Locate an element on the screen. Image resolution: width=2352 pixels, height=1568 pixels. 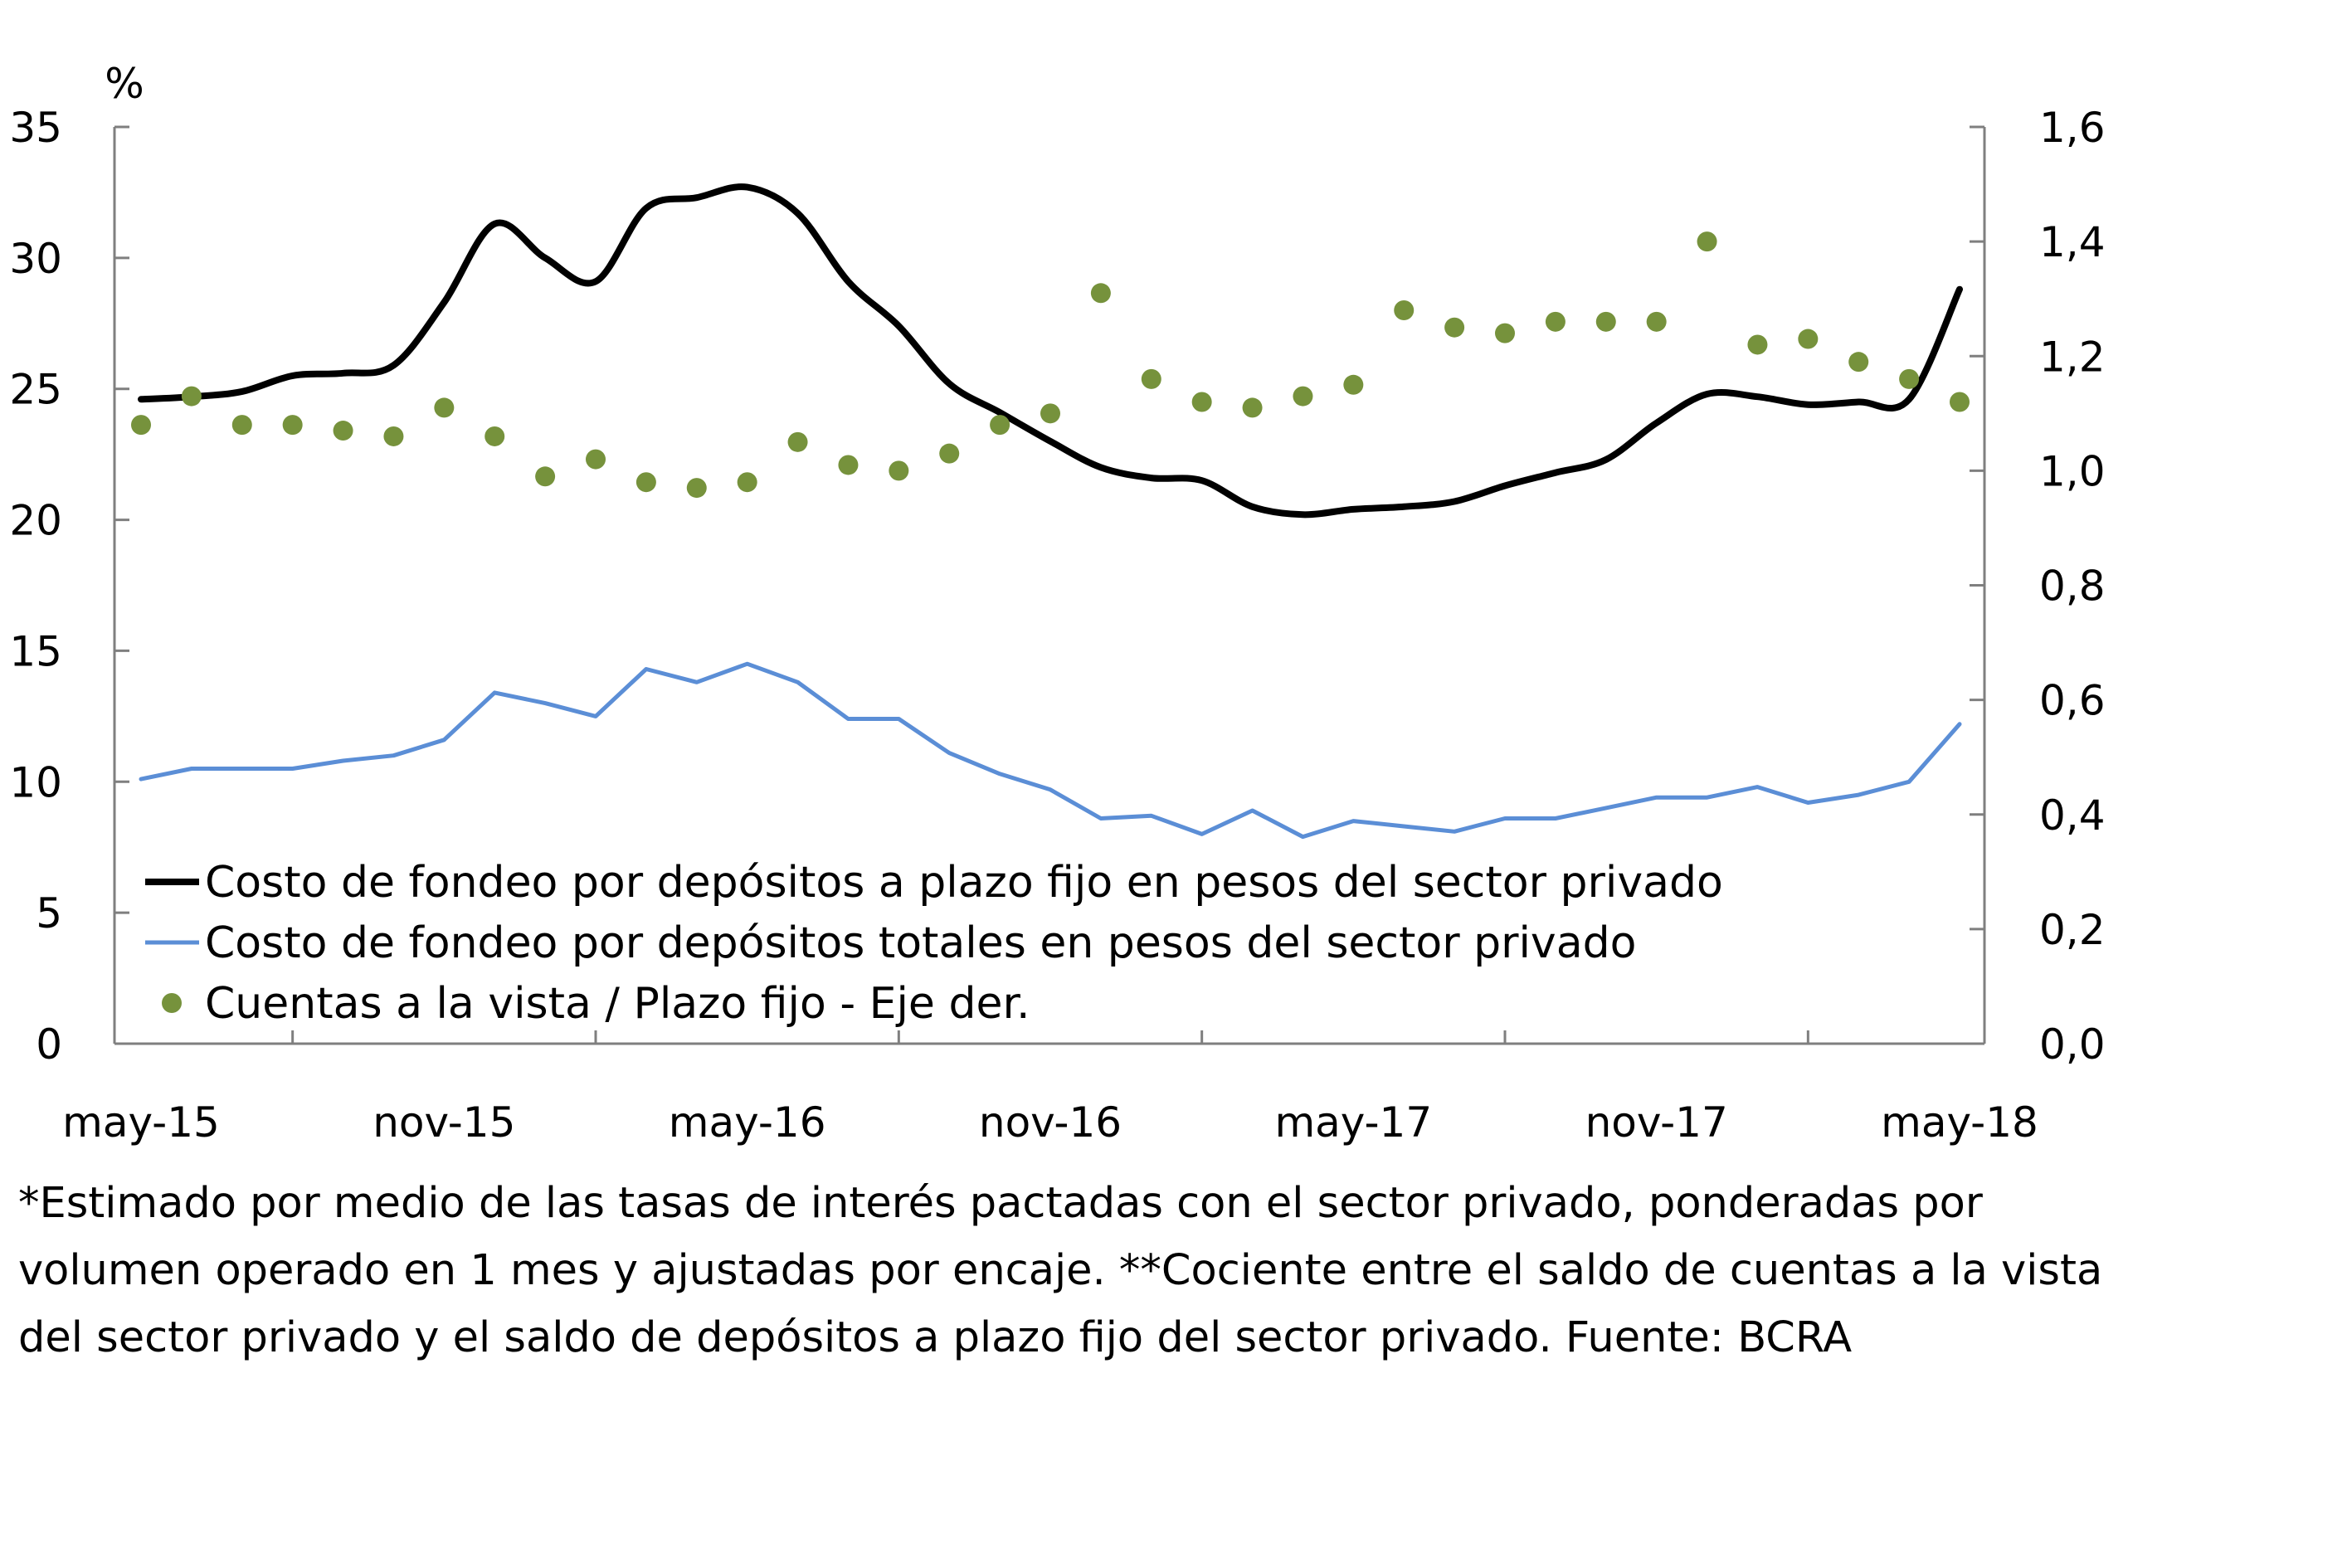
legend-swatch-dot is located at coordinates (172, 1003).